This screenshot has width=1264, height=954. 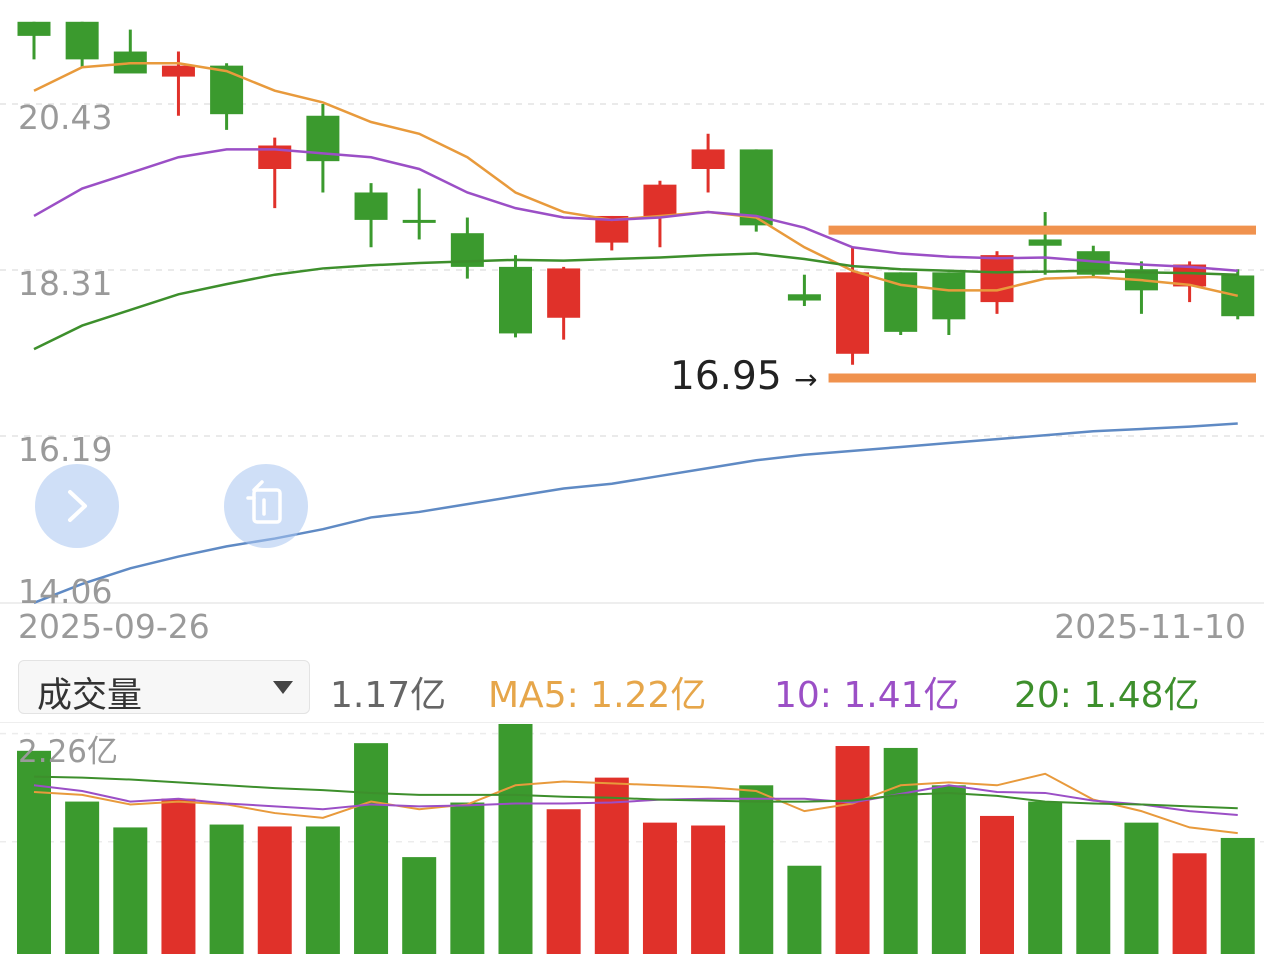 What do you see at coordinates (65, 117) in the screenshot?
I see `y-tick-20-43: 20.43` at bounding box center [65, 117].